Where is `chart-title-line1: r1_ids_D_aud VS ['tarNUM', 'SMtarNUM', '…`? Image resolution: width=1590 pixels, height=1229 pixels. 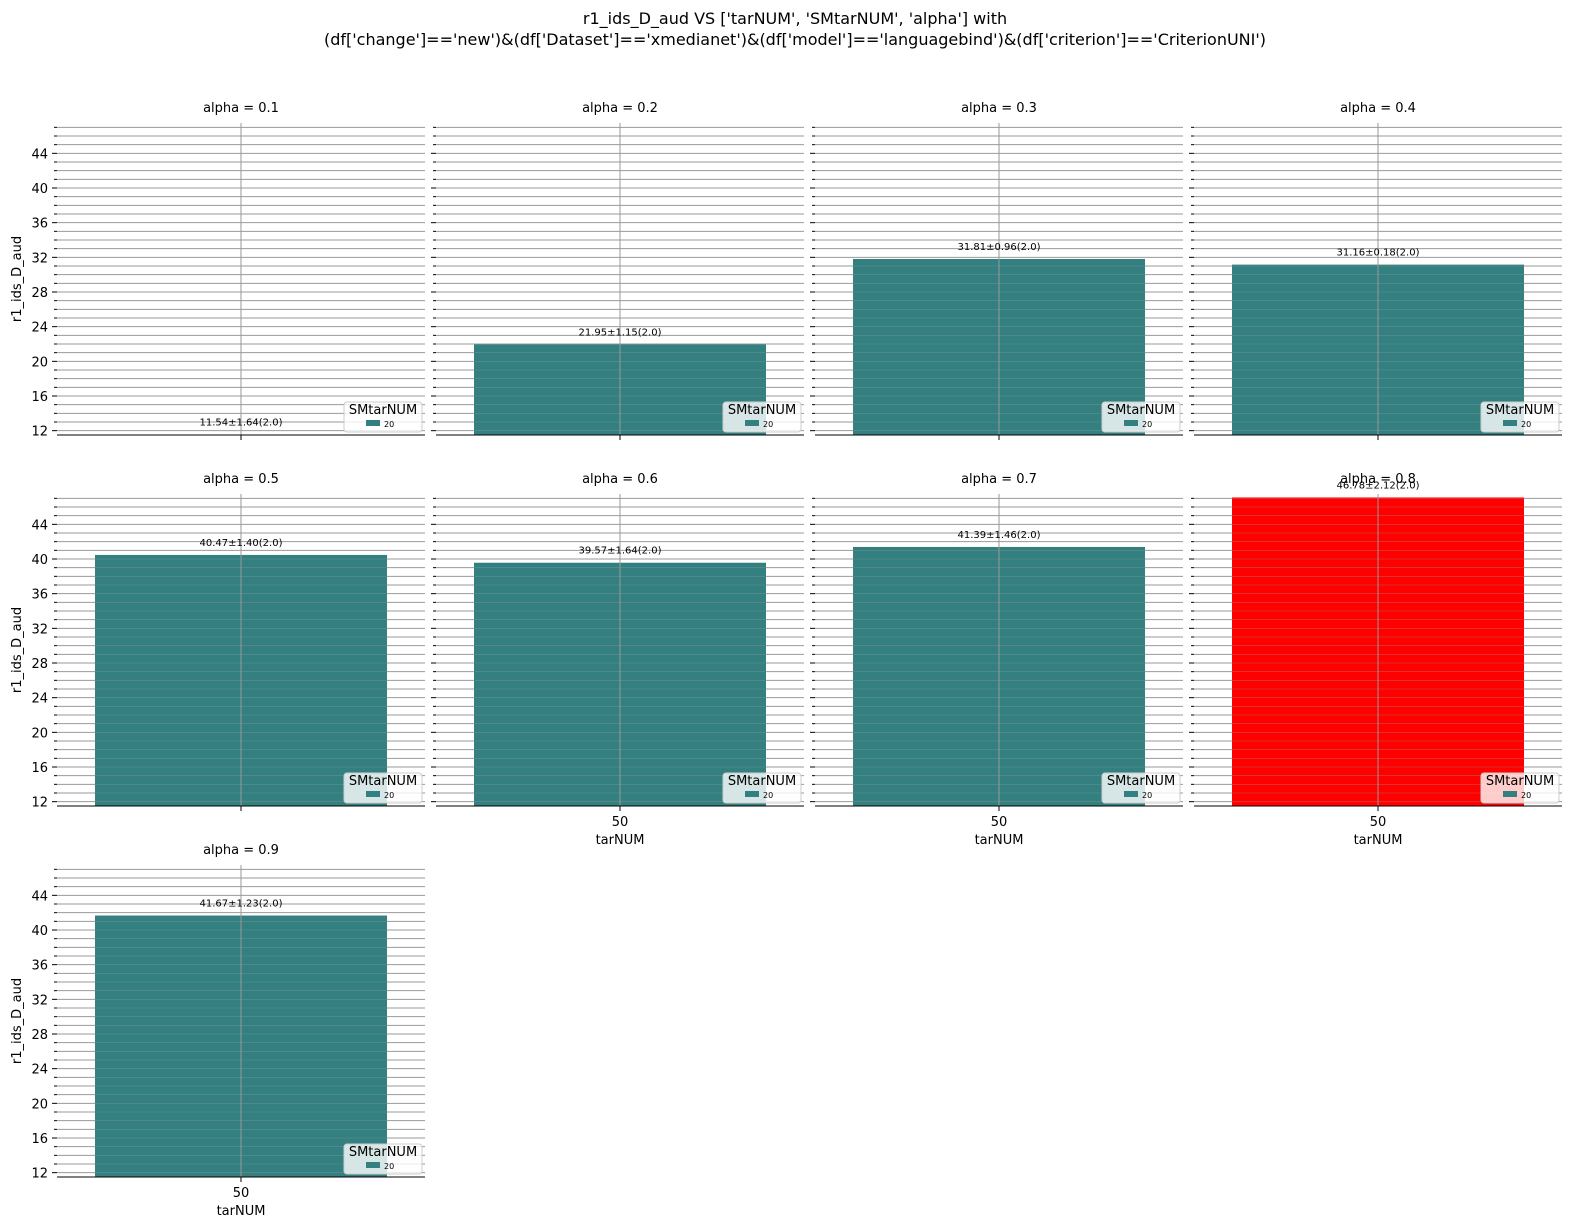
chart-title-line1: r1_ids_D_aud VS ['tarNUM', 'SMtarNUM', '… is located at coordinates (795, 19).